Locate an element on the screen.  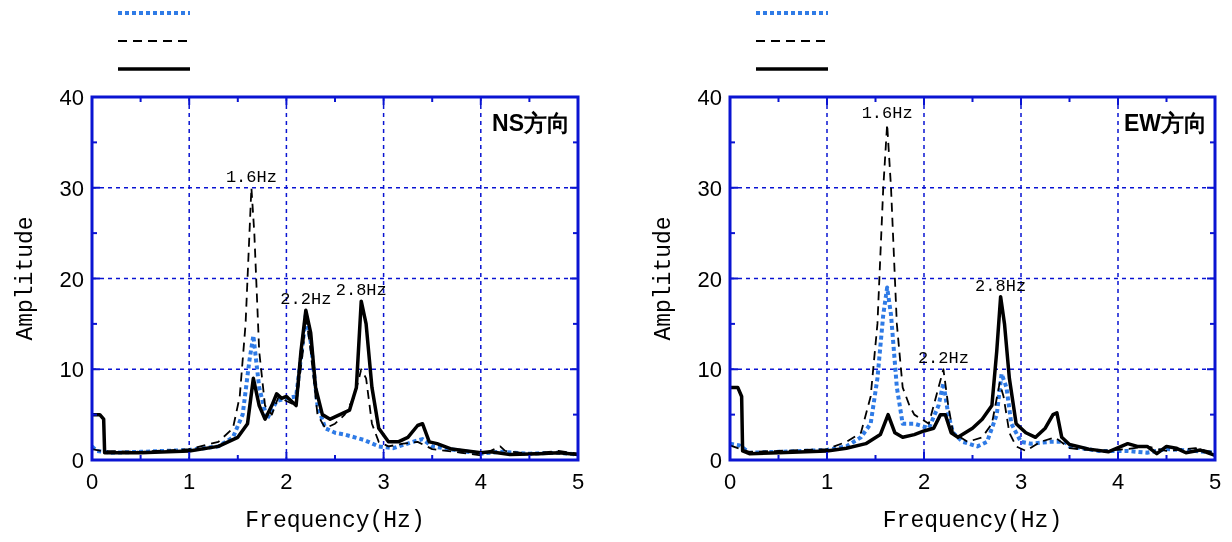
annotation: NS方向 is located at coordinates (531, 123).